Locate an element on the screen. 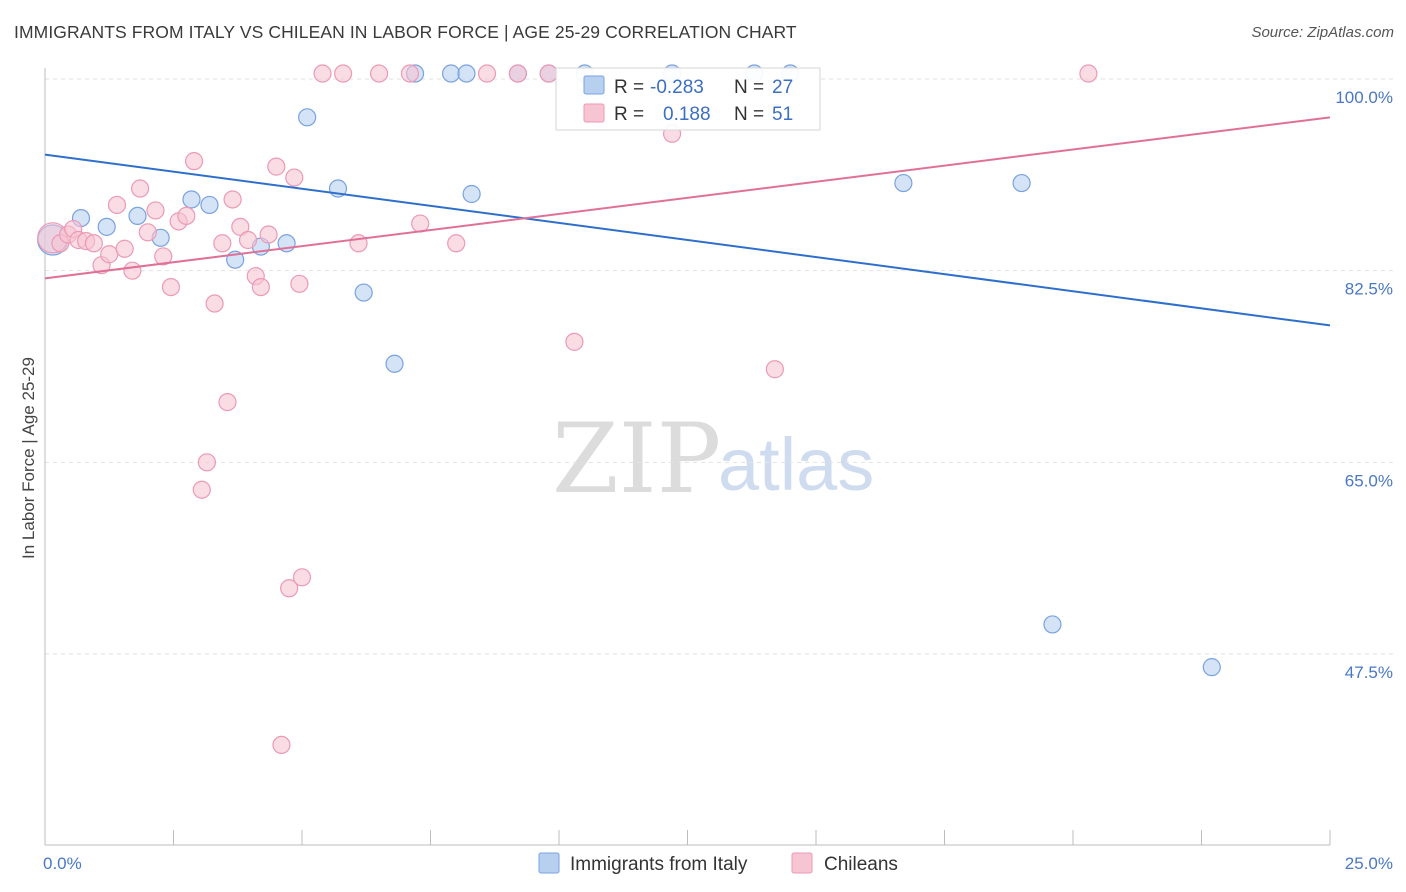 This screenshot has height=892, width=1406. legend-swatch-chile is located at coordinates (594, 113).